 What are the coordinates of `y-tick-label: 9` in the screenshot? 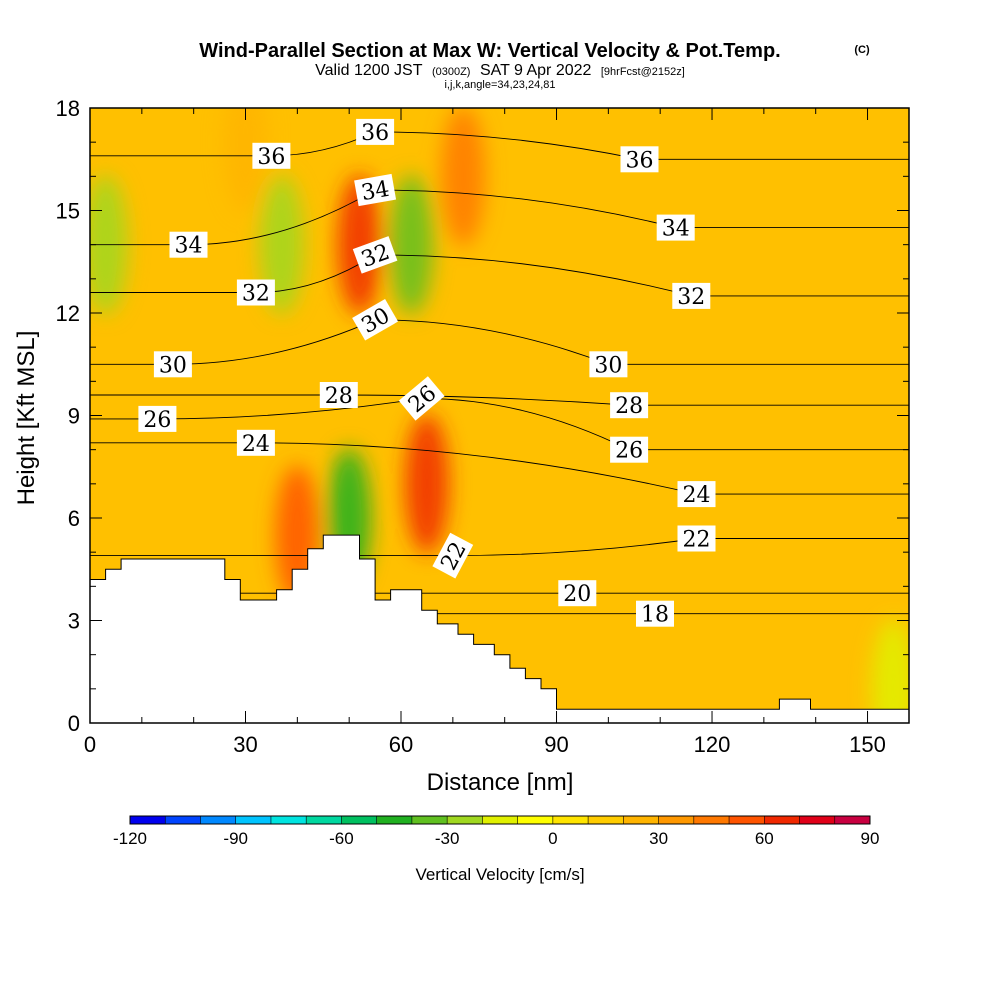 It's located at (74, 416).